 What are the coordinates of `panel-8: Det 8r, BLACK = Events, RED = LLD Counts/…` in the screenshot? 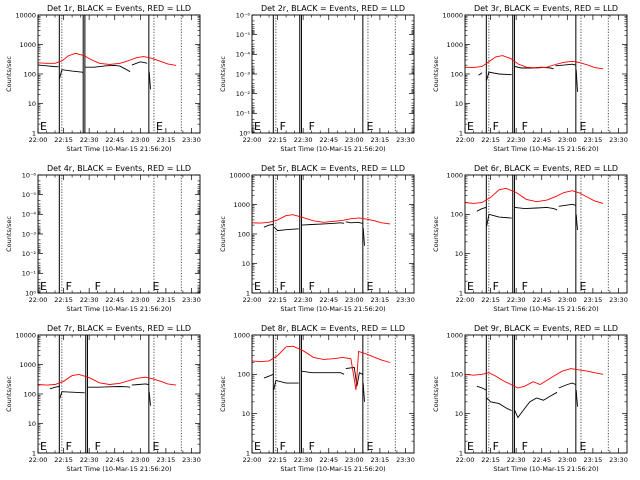 It's located at (317, 398).